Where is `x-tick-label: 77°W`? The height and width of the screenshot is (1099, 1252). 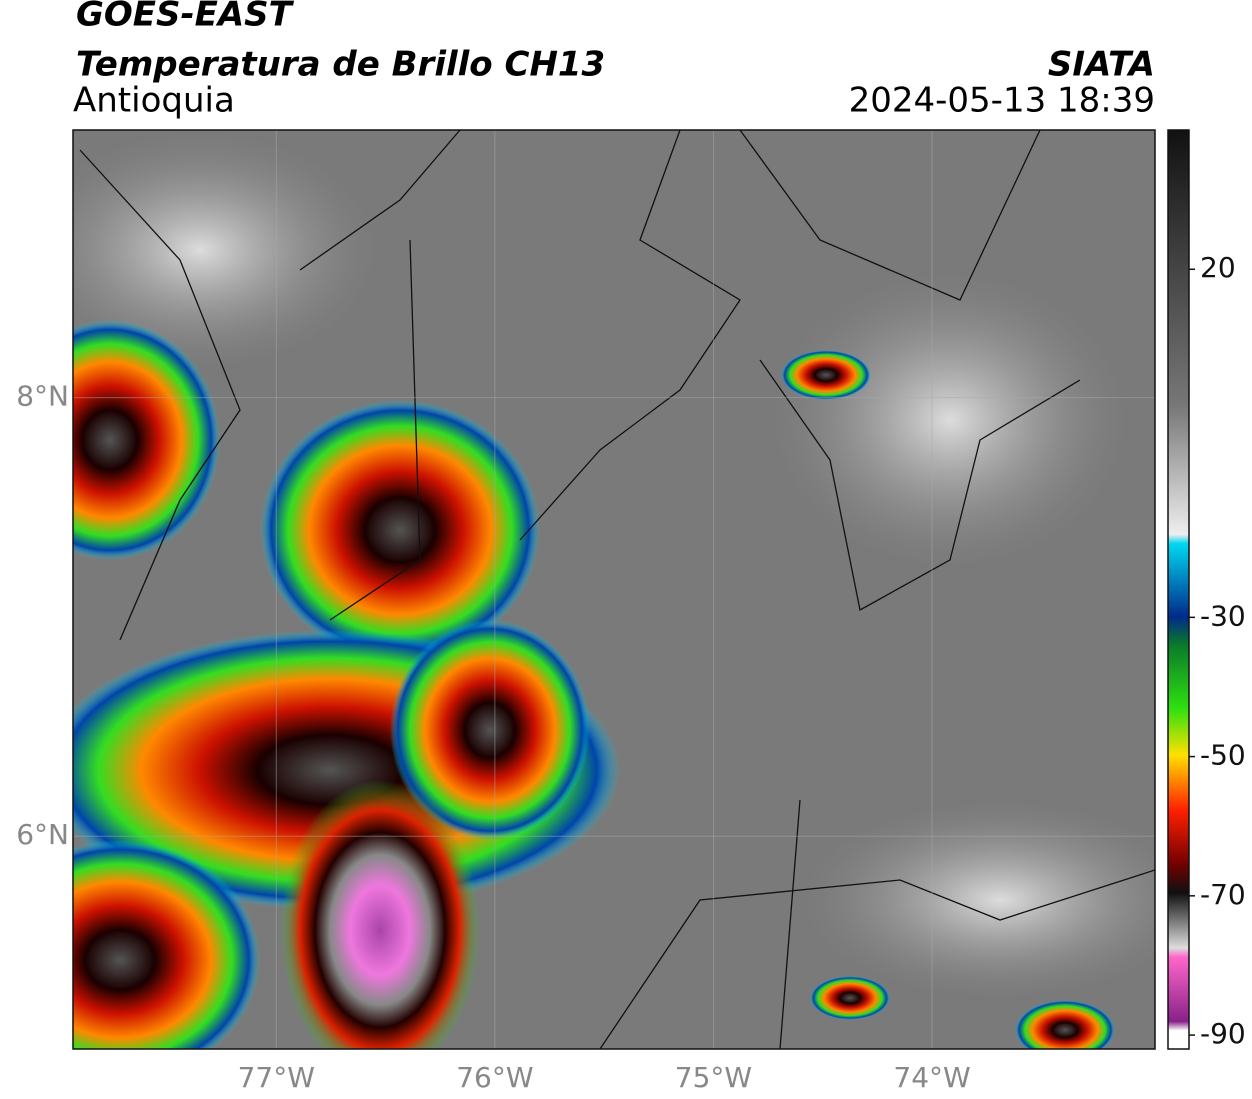 x-tick-label: 77°W is located at coordinates (276, 1077).